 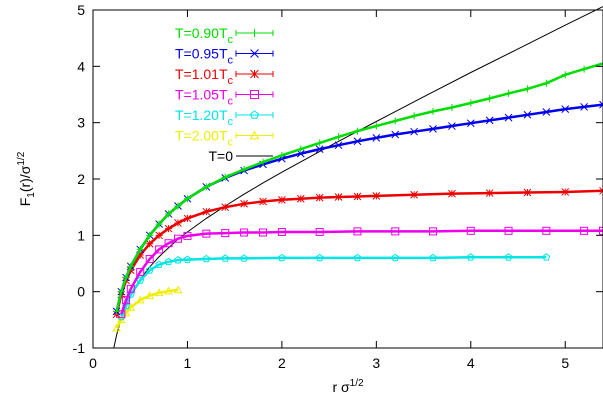 I want to click on y-tick-label: 1, so click(x=81, y=235).